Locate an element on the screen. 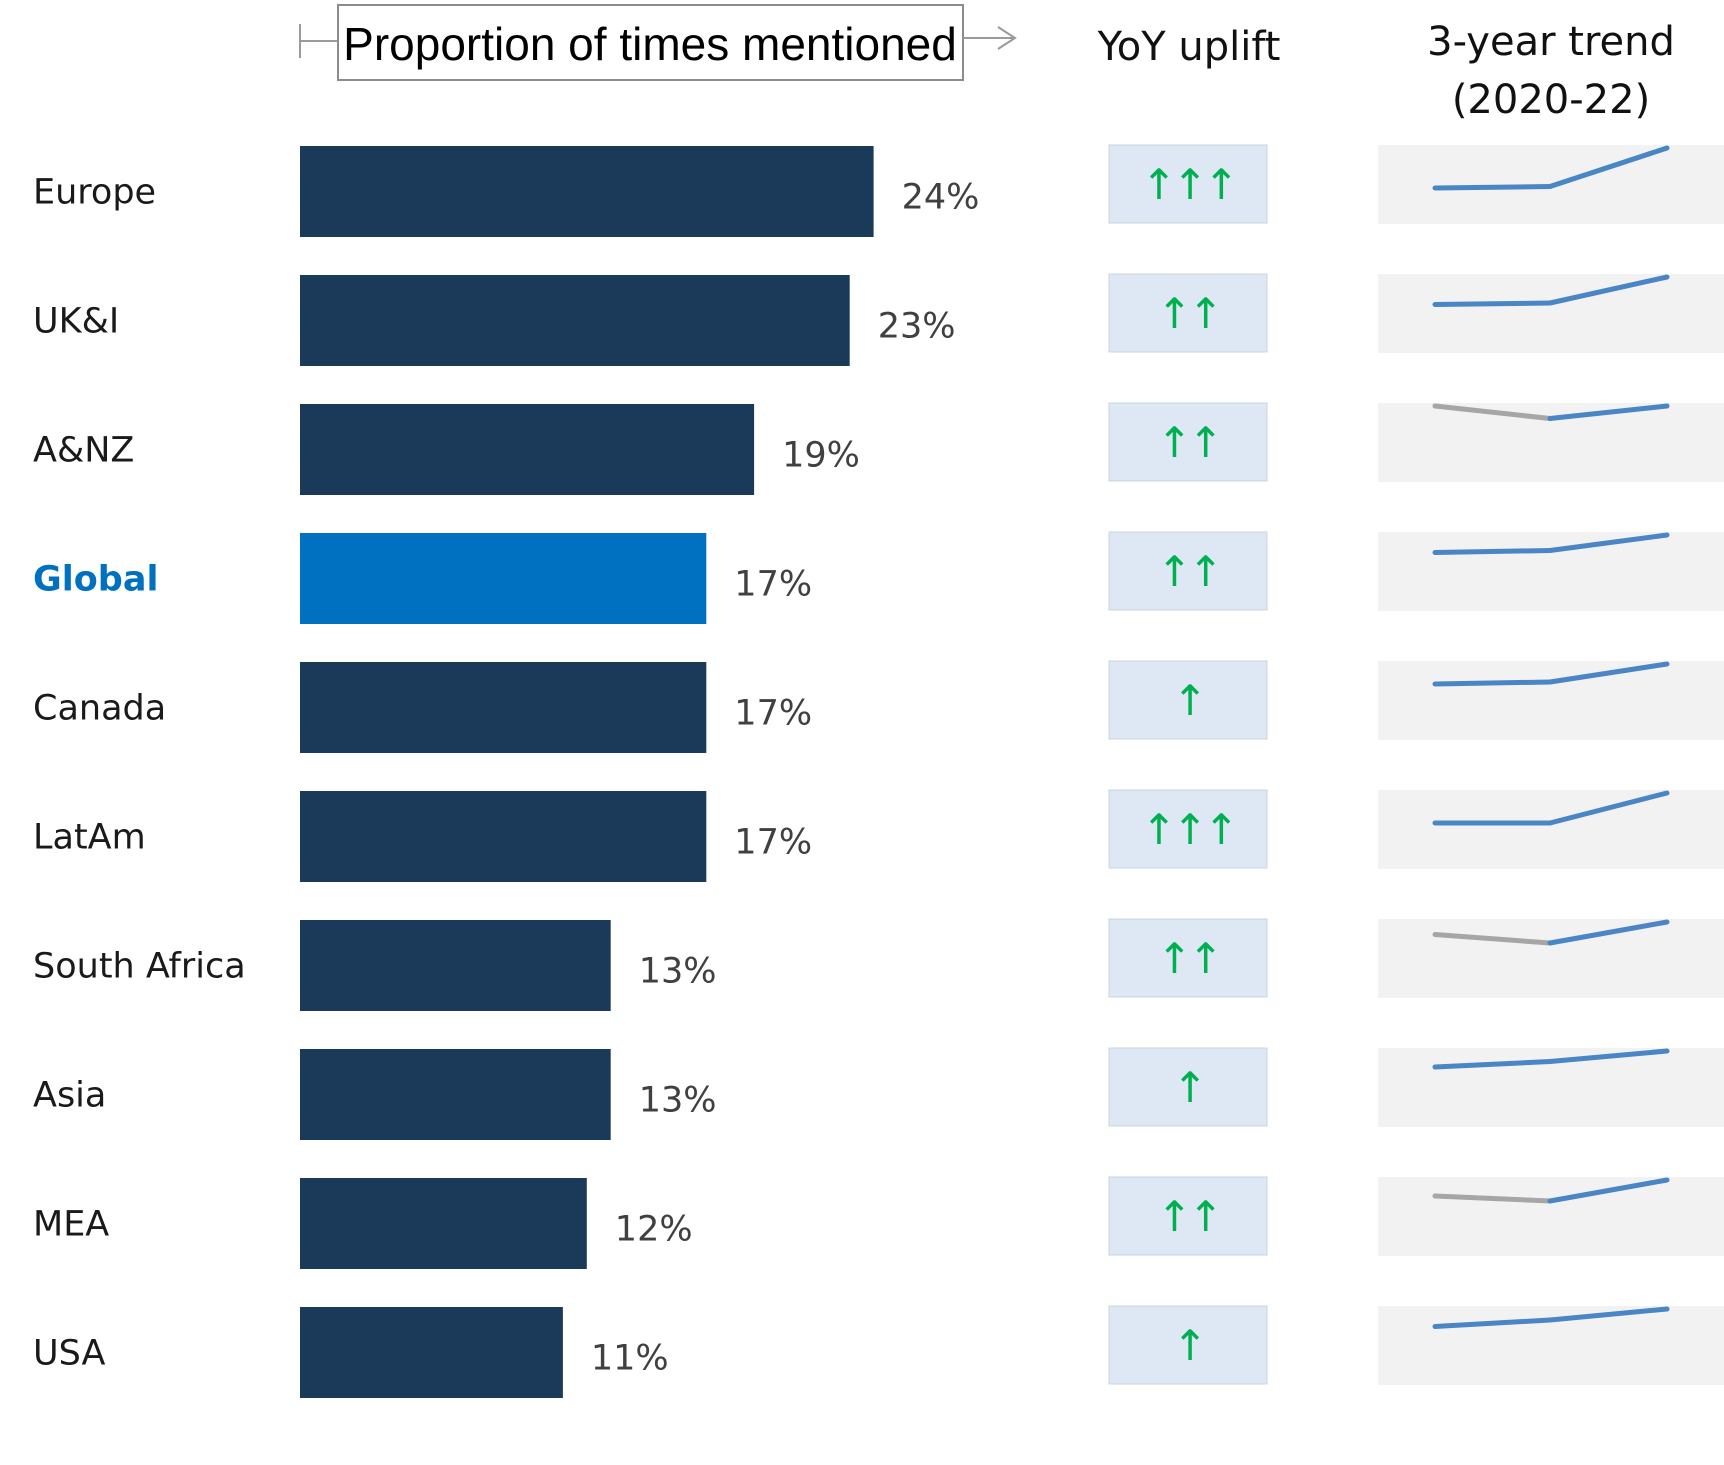 Image resolution: width=1724 pixels, height=1465 pixels. yoy-uplift-header: YoY uplift is located at coordinates (1189, 47).